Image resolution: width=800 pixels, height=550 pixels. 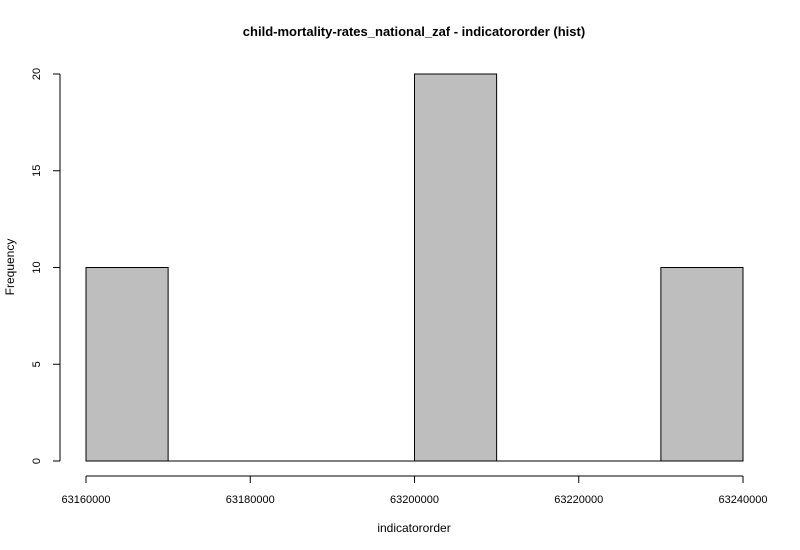 What do you see at coordinates (37, 267) in the screenshot?
I see `y-tick-label-2: 10` at bounding box center [37, 267].